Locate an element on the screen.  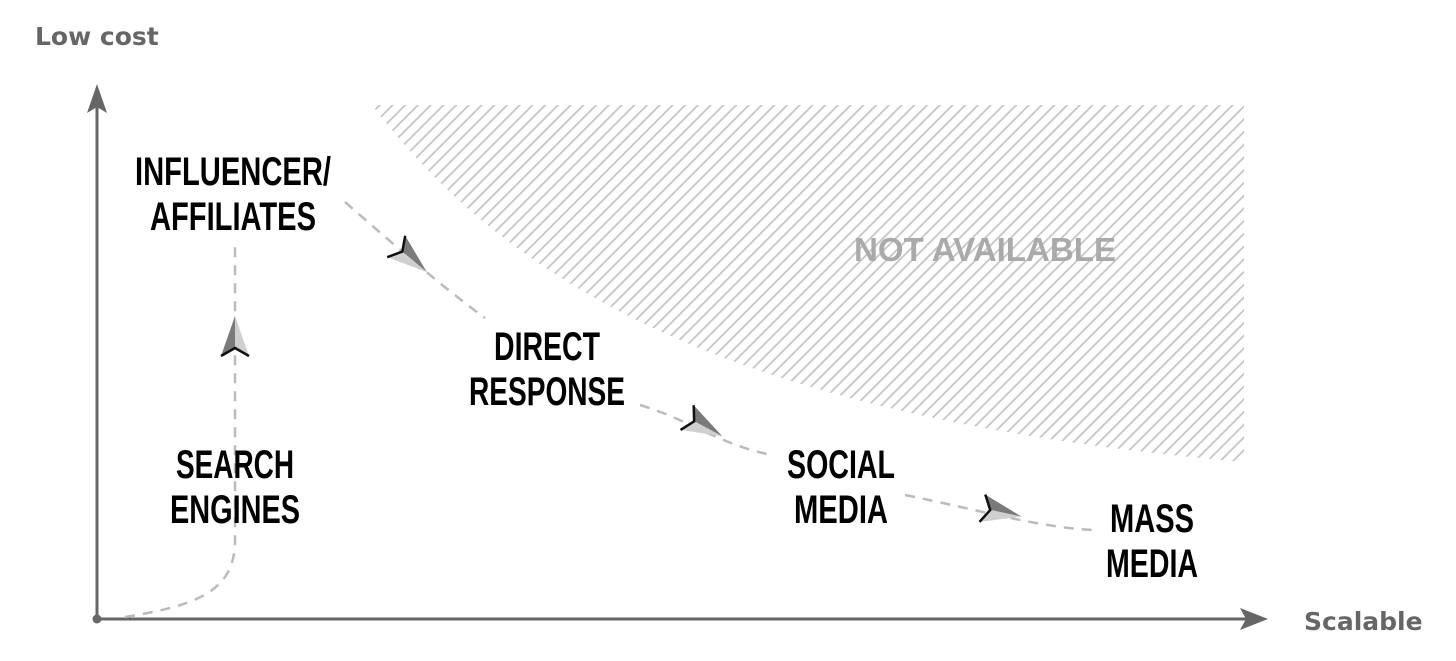
node-label-line: DIRECT is located at coordinates (547, 347).